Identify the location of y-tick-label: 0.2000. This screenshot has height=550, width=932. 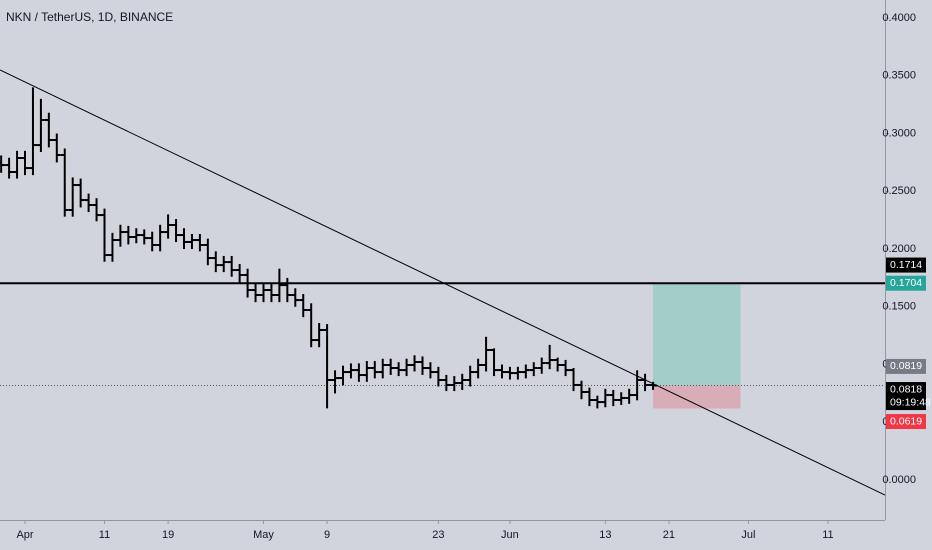
(899, 249).